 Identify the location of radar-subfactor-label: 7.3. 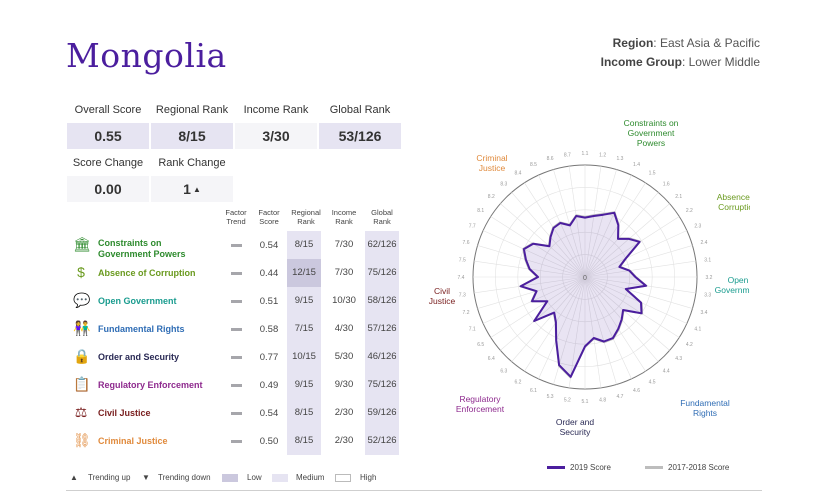
(462, 296).